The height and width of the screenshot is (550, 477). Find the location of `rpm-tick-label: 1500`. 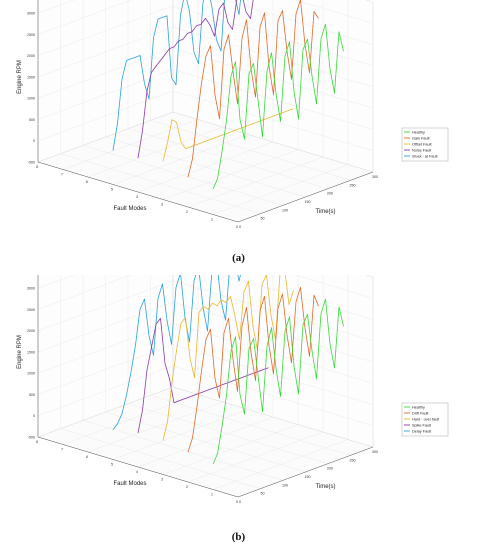

rpm-tick-label: 1500 is located at coordinates (31, 352).